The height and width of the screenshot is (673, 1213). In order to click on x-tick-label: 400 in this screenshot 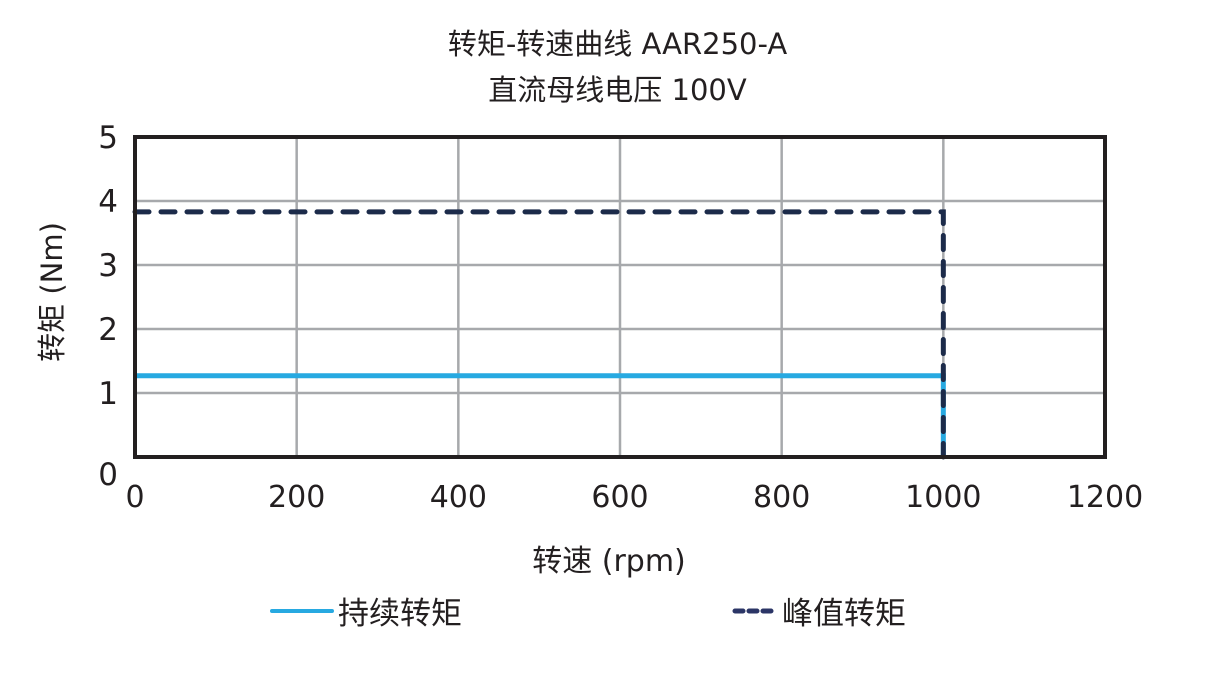, I will do `click(458, 497)`.